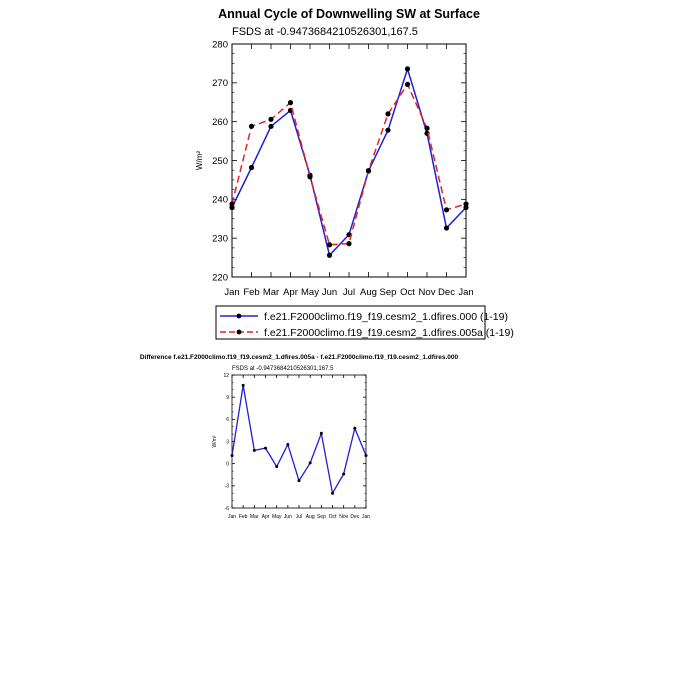 Image resolution: width=675 pixels, height=675 pixels. I want to click on plot-frame, so click(299, 441).